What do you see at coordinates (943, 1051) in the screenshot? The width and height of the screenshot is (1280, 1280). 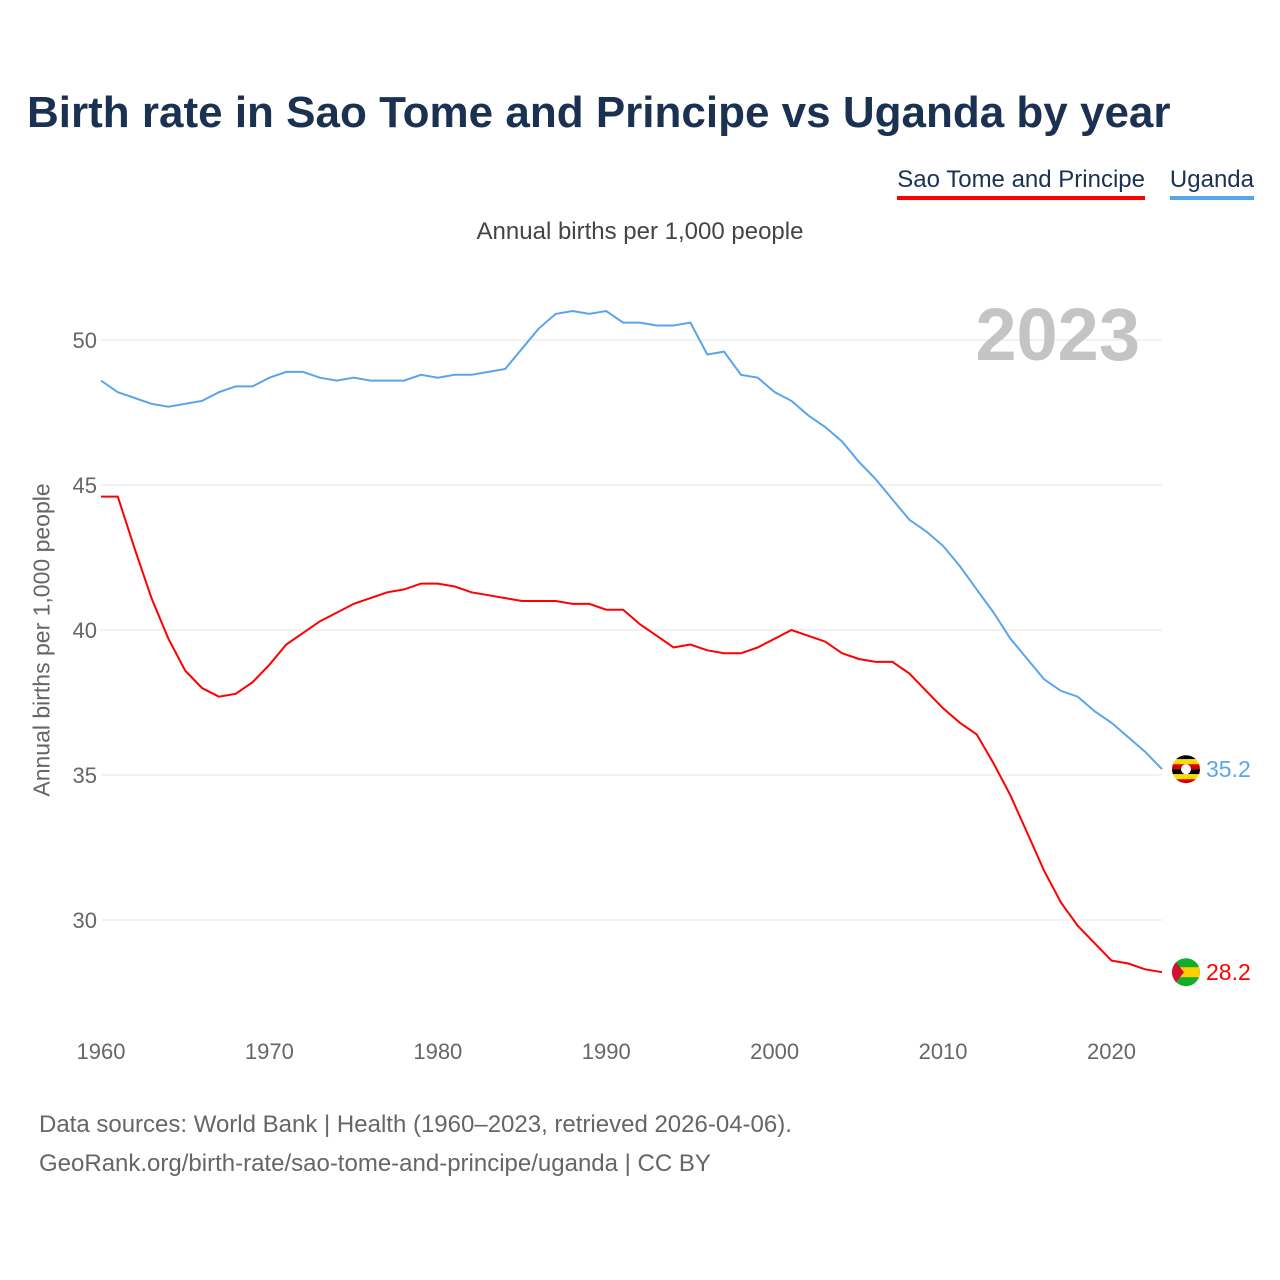 I see `x-tick-label: 2010` at bounding box center [943, 1051].